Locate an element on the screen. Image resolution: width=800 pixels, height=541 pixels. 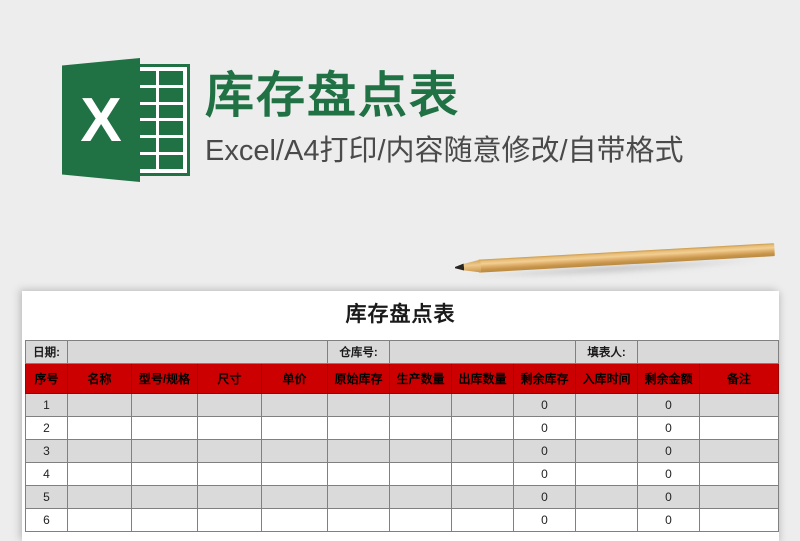
column-header-inbound-time: 入库时间 is located at coordinates (607, 378).